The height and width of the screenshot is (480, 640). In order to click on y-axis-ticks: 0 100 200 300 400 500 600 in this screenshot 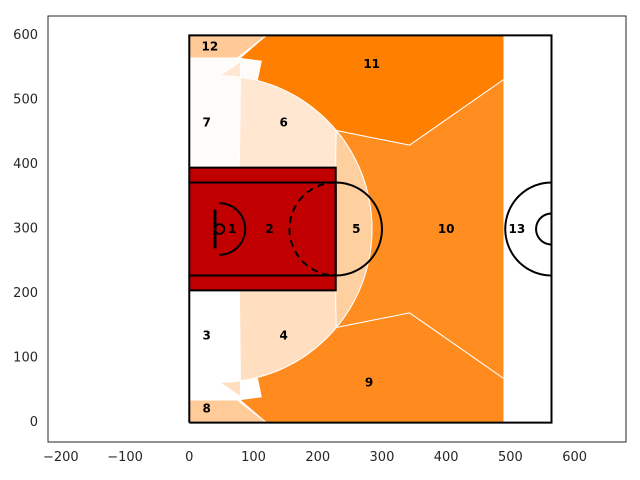, I will do `click(25, 229)`.